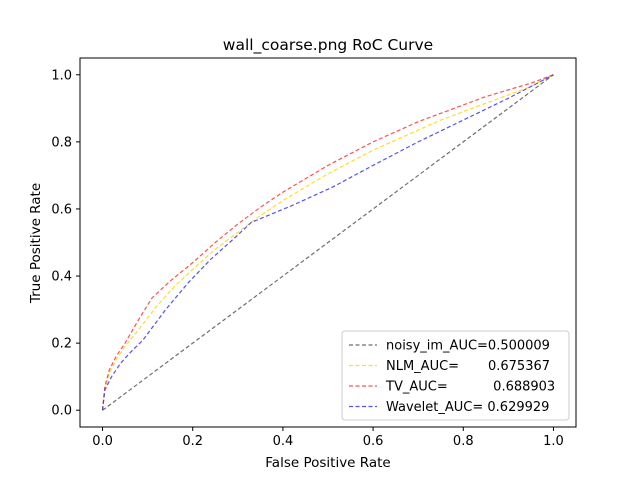  What do you see at coordinates (102, 441) in the screenshot?
I see `x-tick-label-0: 0.0` at bounding box center [102, 441].